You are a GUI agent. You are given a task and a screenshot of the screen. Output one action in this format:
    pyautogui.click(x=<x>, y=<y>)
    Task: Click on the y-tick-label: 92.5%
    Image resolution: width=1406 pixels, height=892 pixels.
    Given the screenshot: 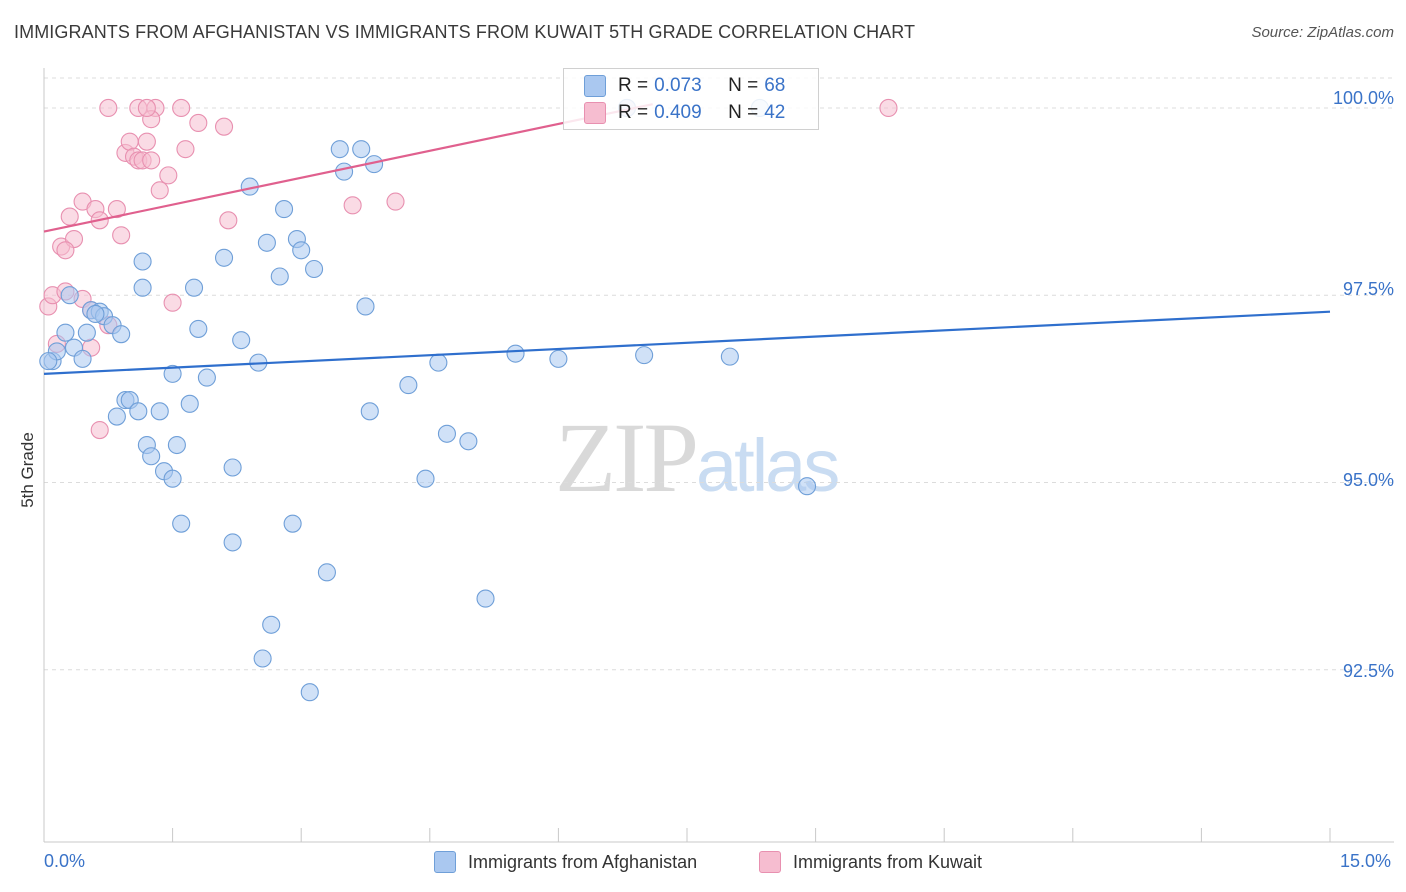 What is the action you would take?
    pyautogui.click(x=1368, y=671)
    